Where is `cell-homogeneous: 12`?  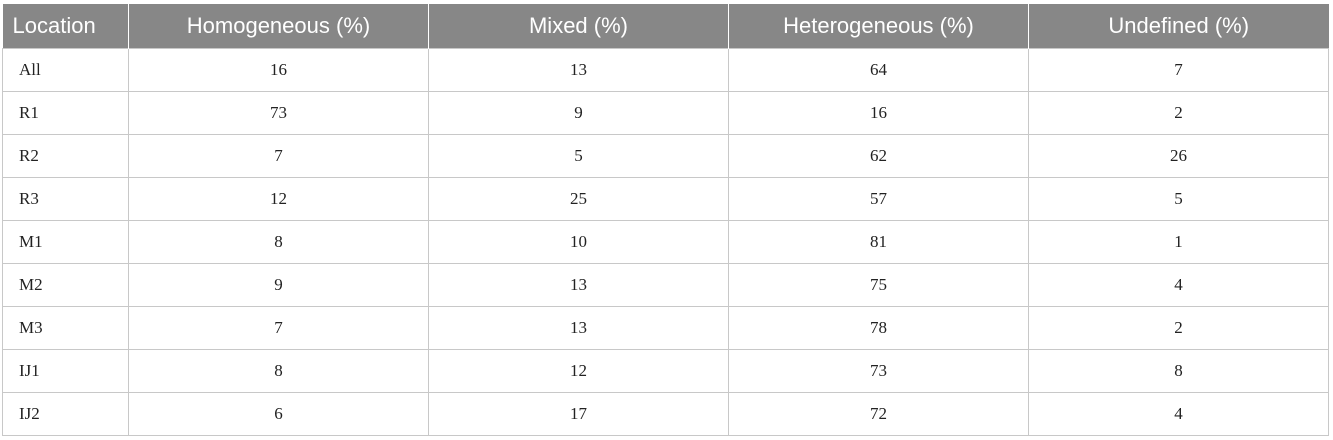 cell-homogeneous: 12 is located at coordinates (278, 199).